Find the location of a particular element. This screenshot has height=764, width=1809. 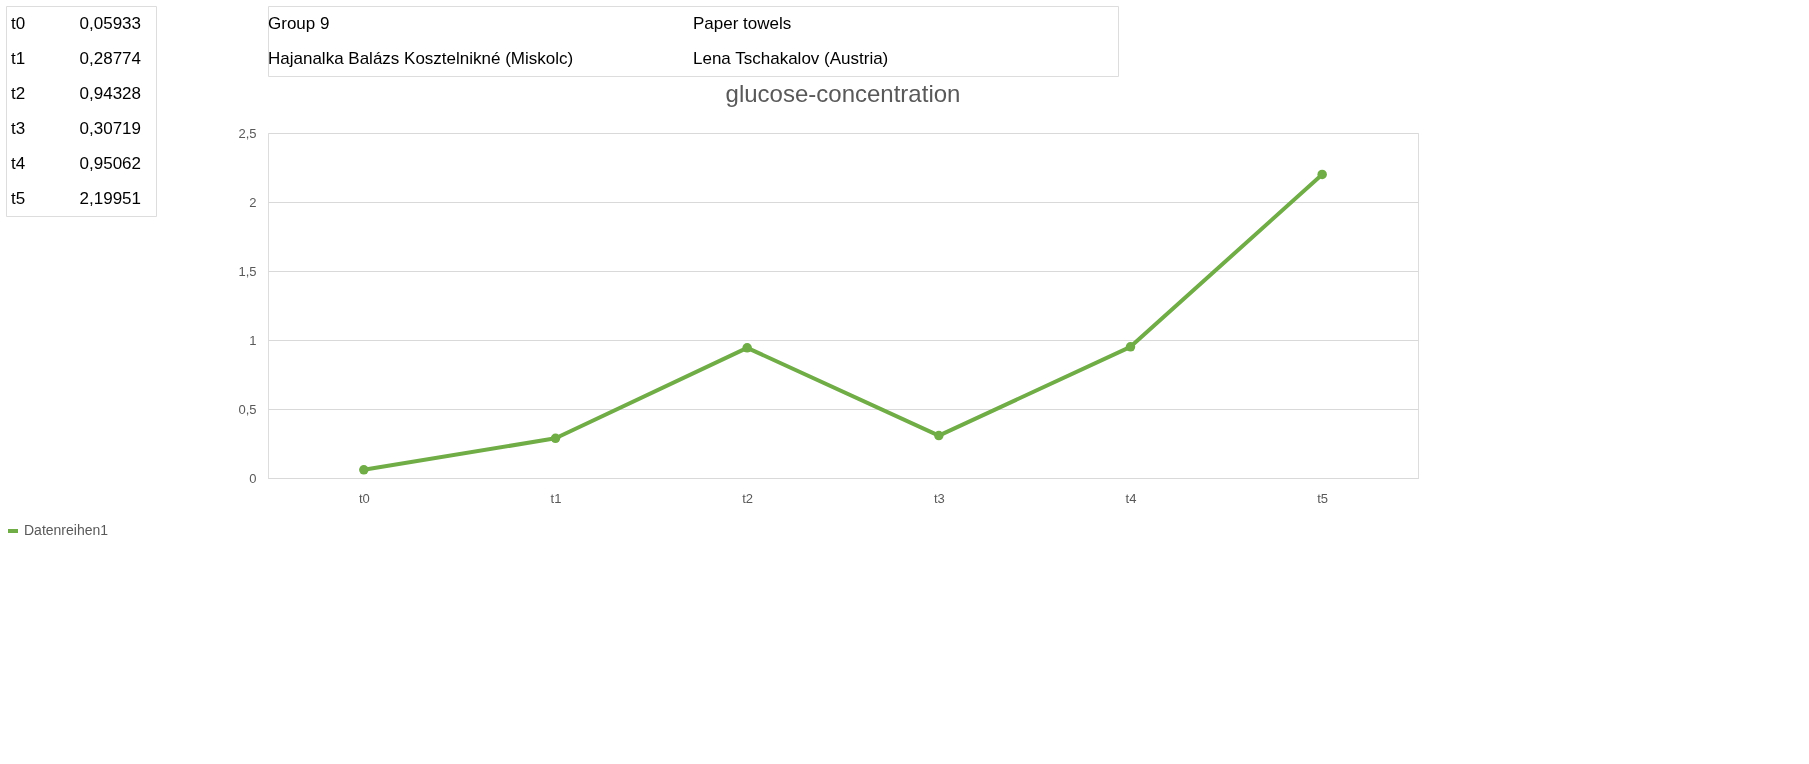

text: 0,30719 is located at coordinates (110, 128).